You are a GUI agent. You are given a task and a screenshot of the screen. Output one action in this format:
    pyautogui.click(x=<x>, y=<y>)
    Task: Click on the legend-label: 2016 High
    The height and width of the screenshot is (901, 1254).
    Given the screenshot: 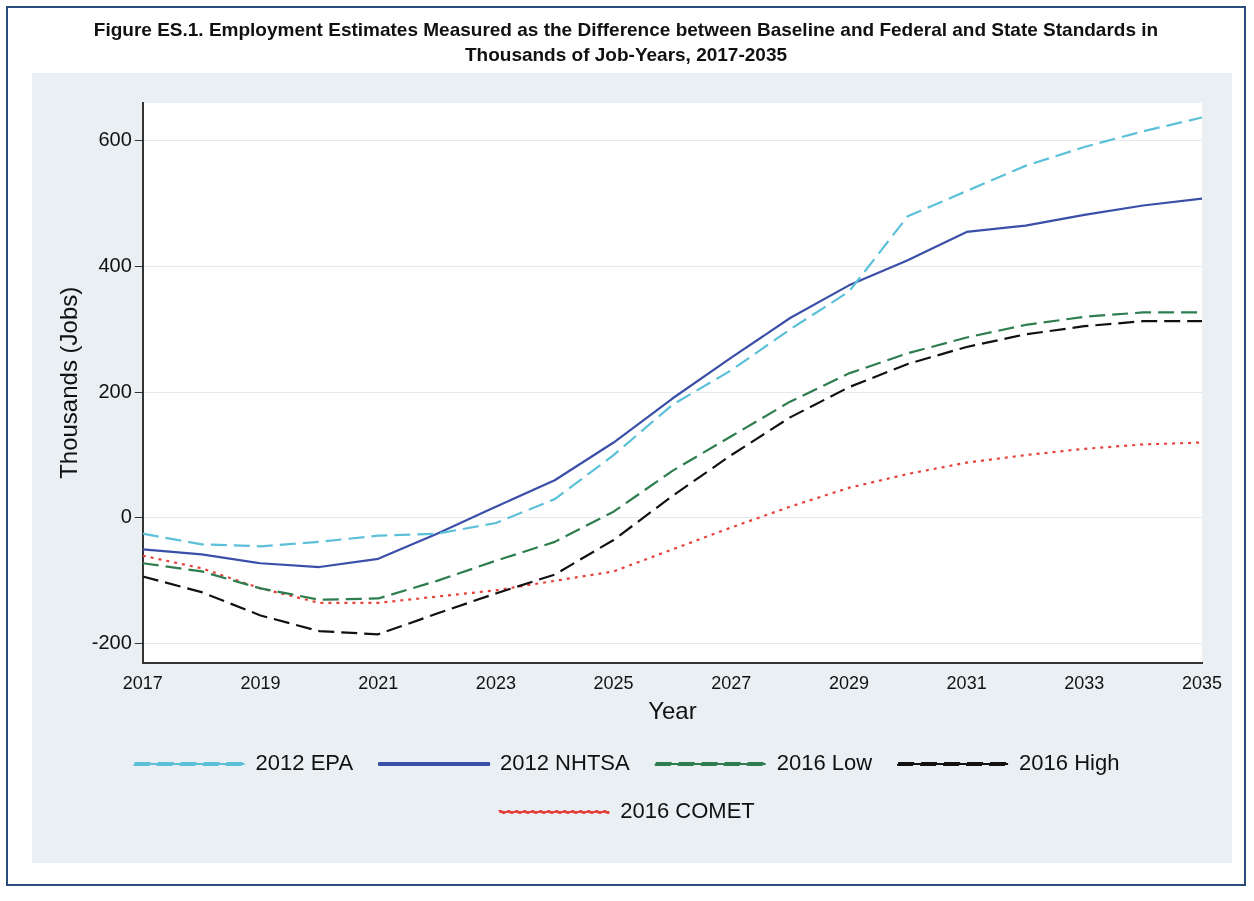 What is the action you would take?
    pyautogui.click(x=1069, y=763)
    